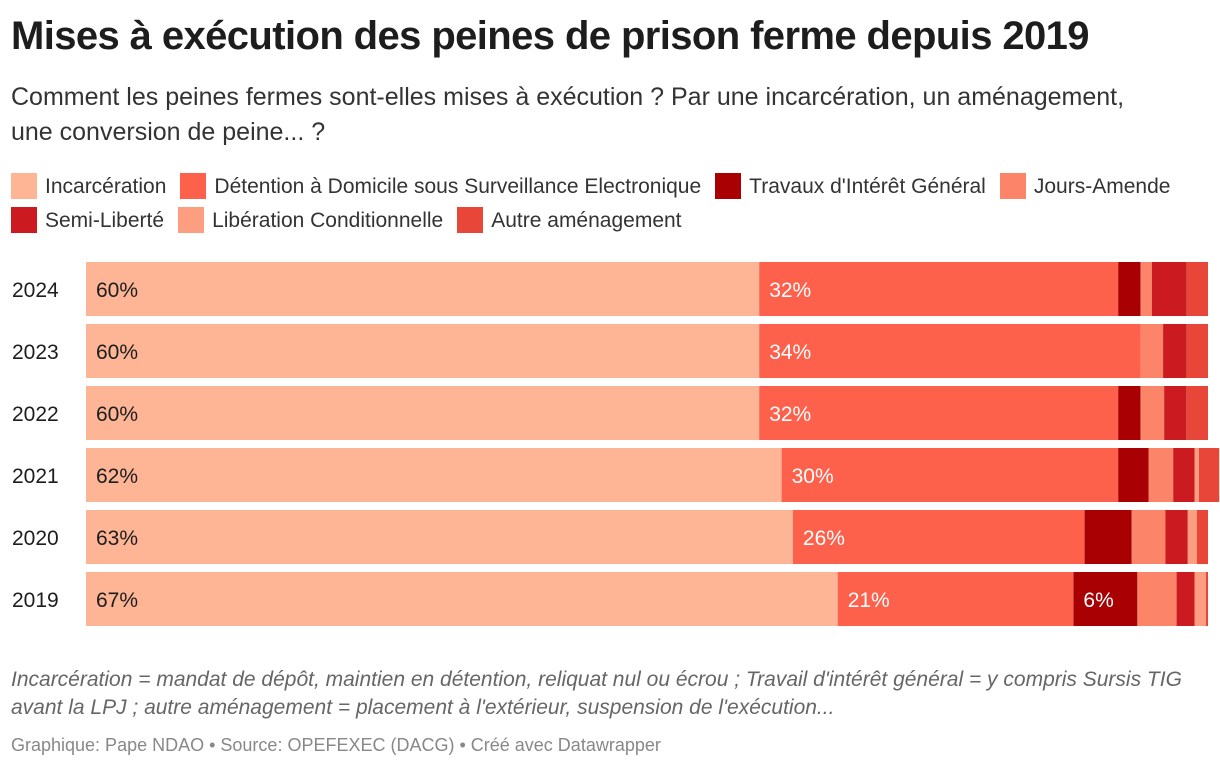 Image resolution: width=1220 pixels, height=770 pixels. Describe the element at coordinates (117, 600) in the screenshot. I see `data-label: 67%` at that location.